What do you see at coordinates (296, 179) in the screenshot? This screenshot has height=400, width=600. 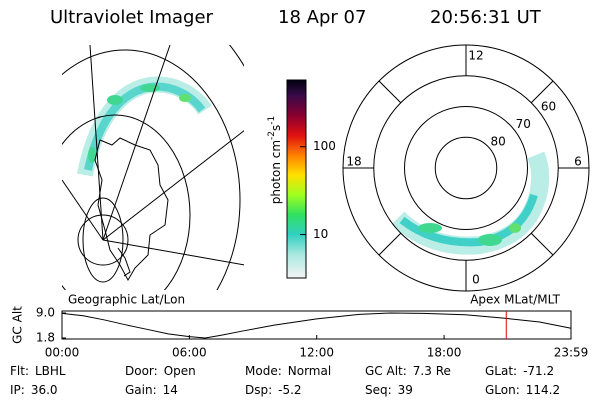 I see `colorbar` at bounding box center [296, 179].